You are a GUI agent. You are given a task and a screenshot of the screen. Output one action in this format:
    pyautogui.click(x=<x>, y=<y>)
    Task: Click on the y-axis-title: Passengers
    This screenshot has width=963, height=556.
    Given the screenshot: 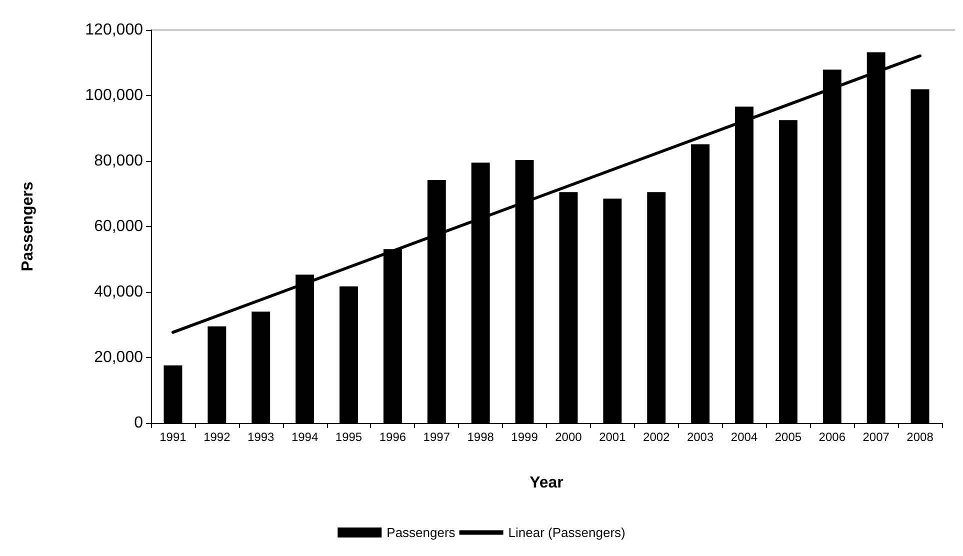 What is the action you would take?
    pyautogui.click(x=28, y=226)
    